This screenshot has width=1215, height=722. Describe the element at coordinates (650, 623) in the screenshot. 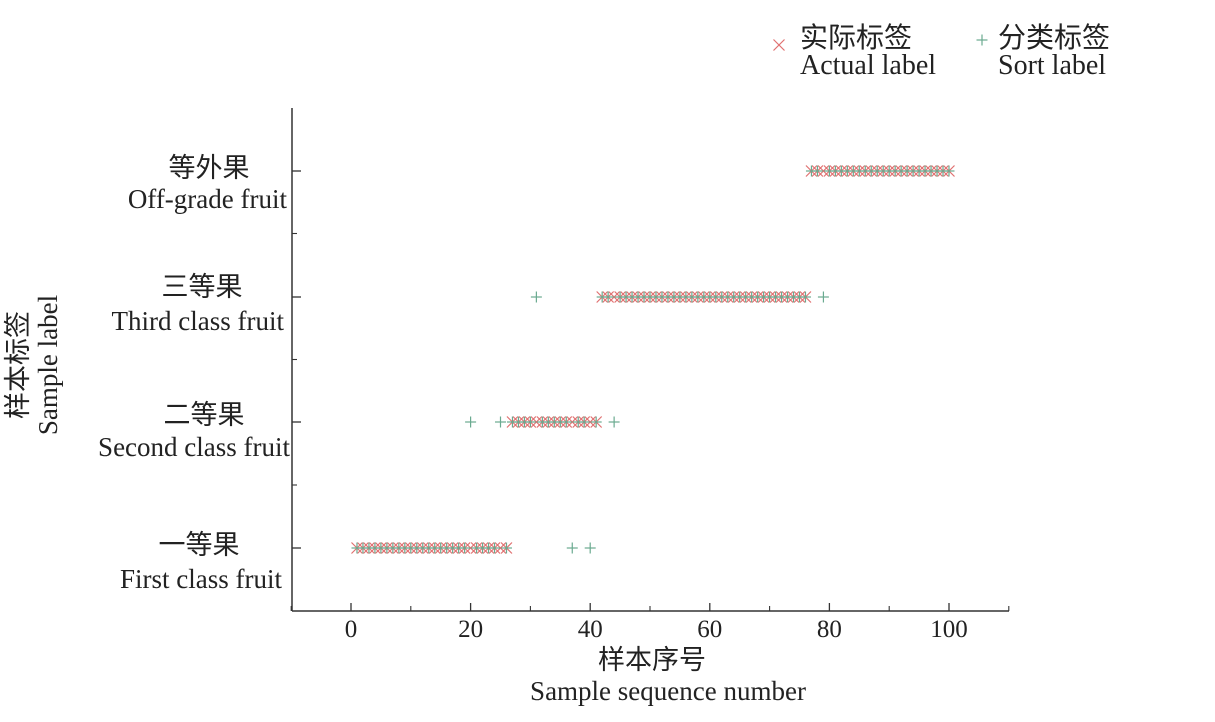

I see `x-ticks: 0 20 40 60 80 100` at that location.